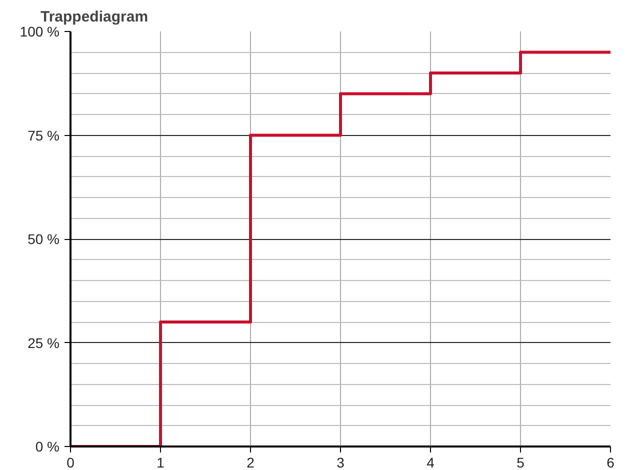  Describe the element at coordinates (250, 462) in the screenshot. I see `x-tick-label: 2` at that location.